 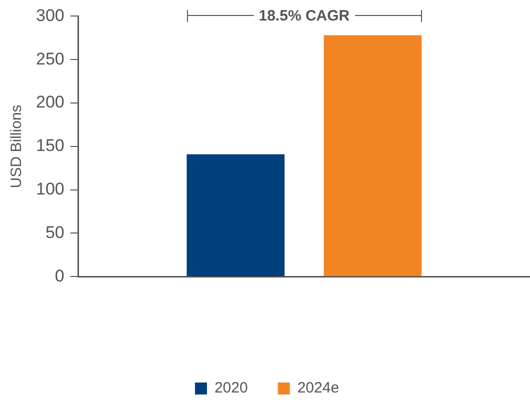 What do you see at coordinates (318, 388) in the screenshot?
I see `legend-label: 2024e` at bounding box center [318, 388].